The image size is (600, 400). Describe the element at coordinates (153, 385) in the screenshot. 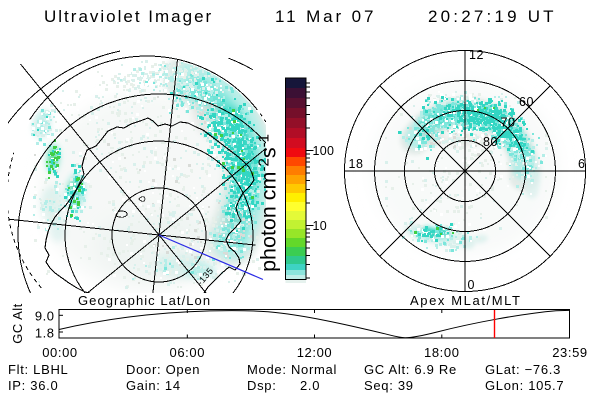

I see `svg-text: Gain: 14` at that location.